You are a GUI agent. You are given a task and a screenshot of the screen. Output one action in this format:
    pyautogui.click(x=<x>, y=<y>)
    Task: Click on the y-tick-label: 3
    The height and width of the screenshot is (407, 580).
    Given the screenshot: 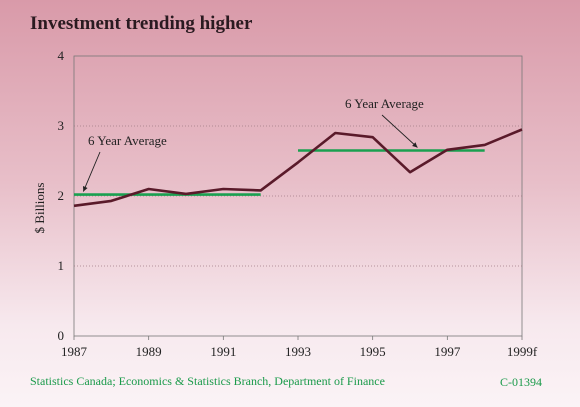 What is the action you would take?
    pyautogui.click(x=61, y=125)
    